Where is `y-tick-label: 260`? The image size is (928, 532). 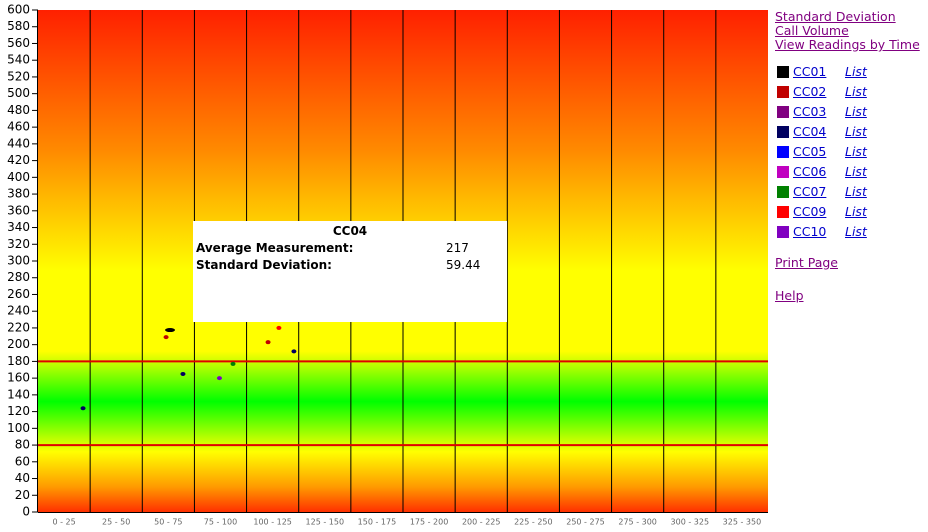 y-tick-label: 260 is located at coordinates (18, 294).